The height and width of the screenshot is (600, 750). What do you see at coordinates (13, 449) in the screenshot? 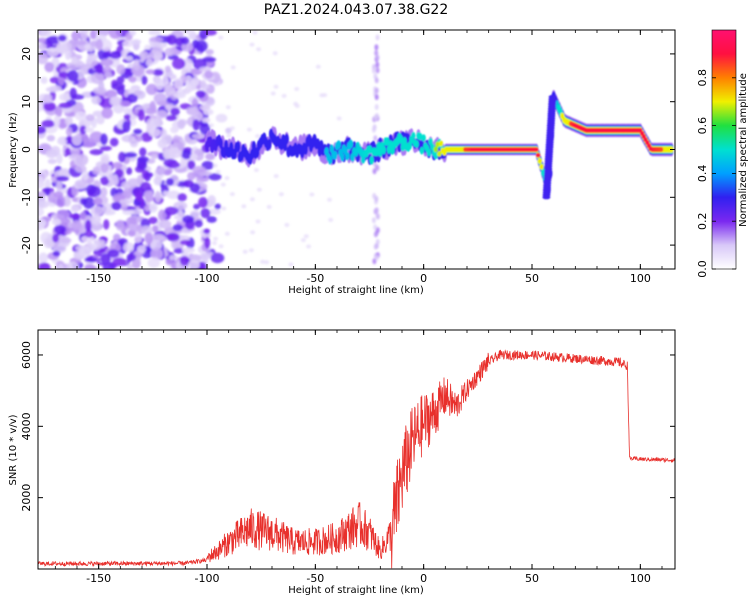
I see `snr-y-label: SNR (10 * v/v)` at bounding box center [13, 449].